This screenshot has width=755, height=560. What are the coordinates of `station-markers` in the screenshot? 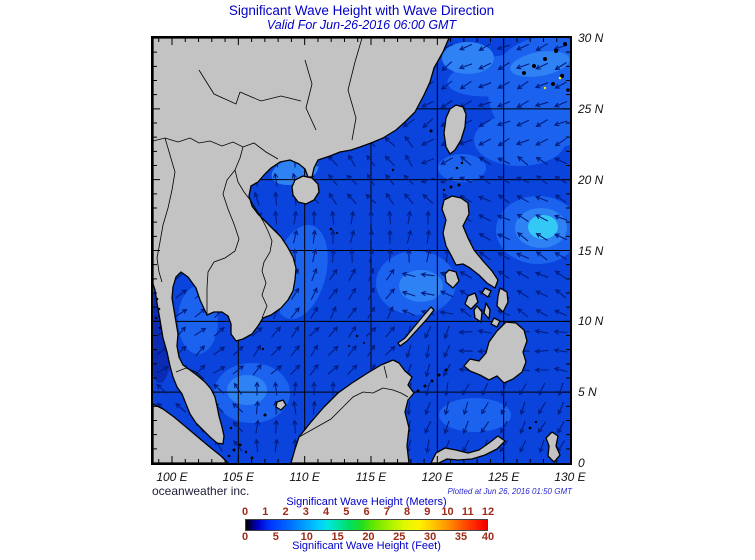 It's located at (552, 83).